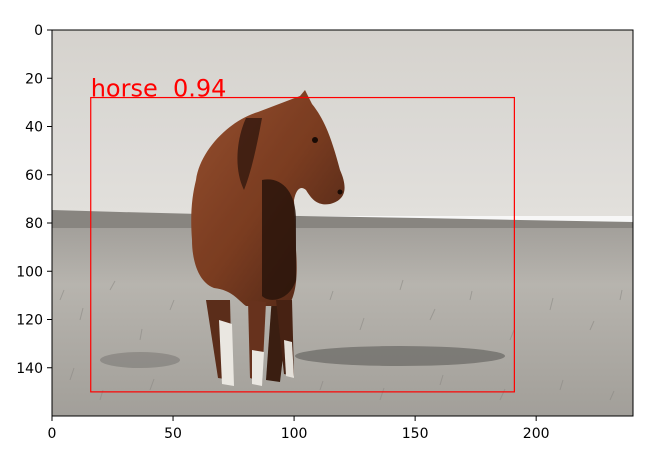 The height and width of the screenshot is (467, 657). What do you see at coordinates (34, 200) in the screenshot?
I see `y-axis: 0 20 40 60 80 100 120 140` at bounding box center [34, 200].